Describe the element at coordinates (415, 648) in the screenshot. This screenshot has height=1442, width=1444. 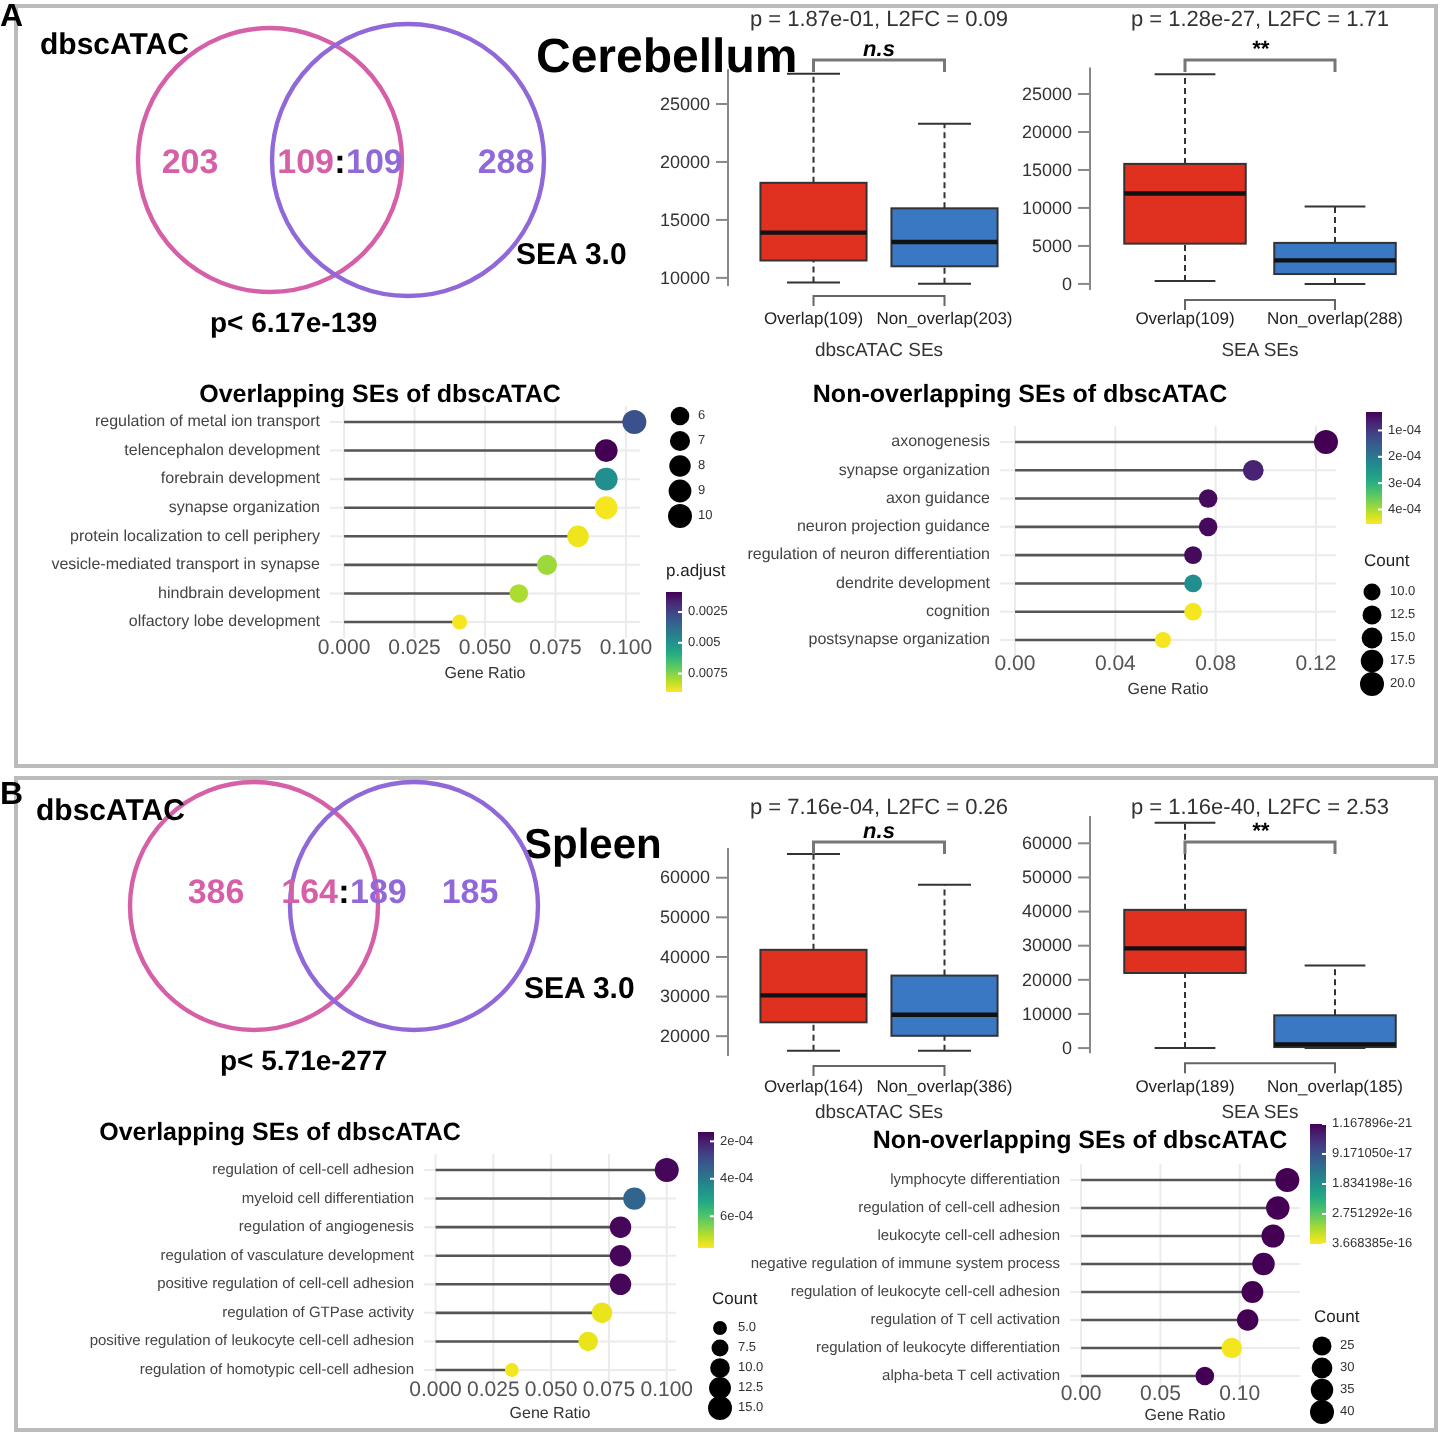
I see `x-tick-label: 0.025` at that location.